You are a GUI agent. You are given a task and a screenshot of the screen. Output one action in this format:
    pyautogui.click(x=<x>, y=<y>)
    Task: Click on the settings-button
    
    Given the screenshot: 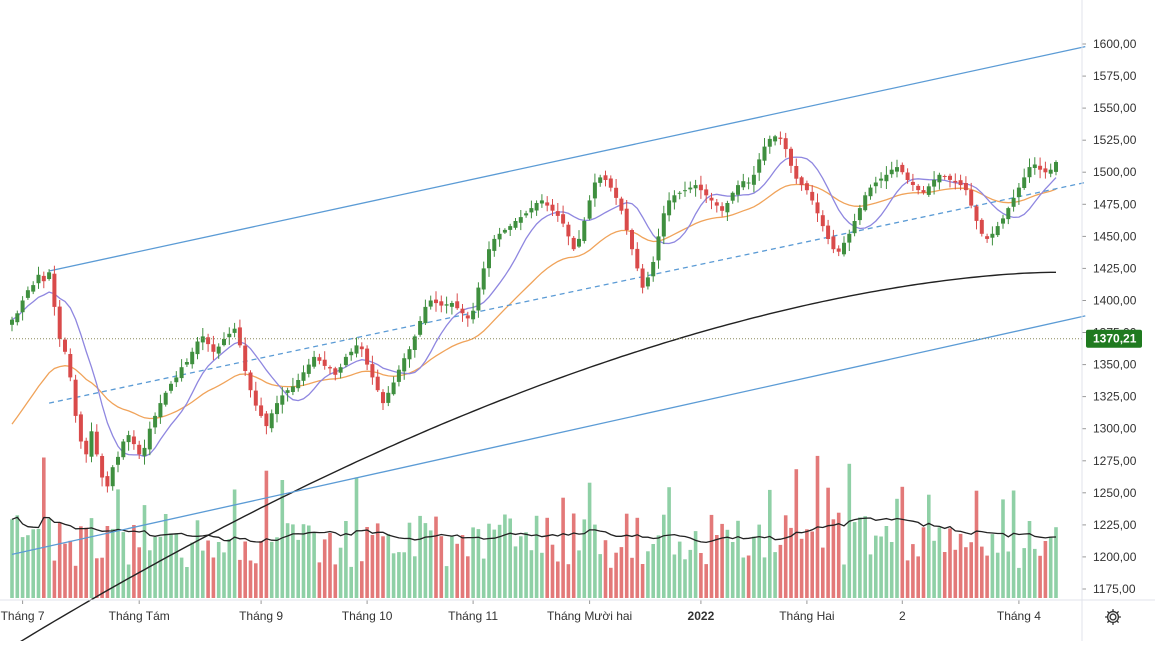 What is the action you would take?
    pyautogui.click(x=1113, y=617)
    